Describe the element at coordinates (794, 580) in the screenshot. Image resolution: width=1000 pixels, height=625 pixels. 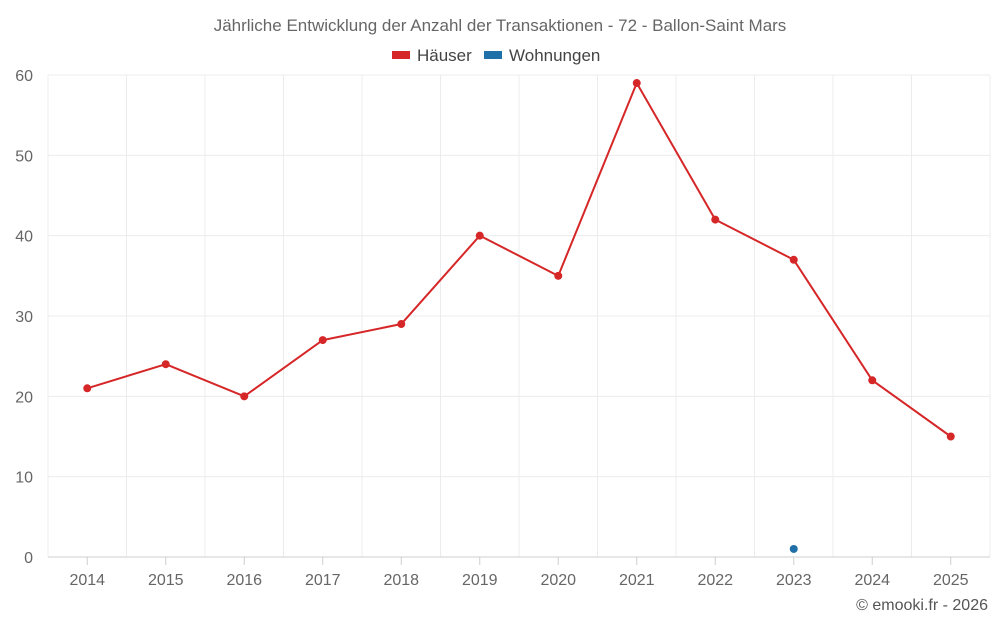
I see `x-tick-label: 2023` at that location.